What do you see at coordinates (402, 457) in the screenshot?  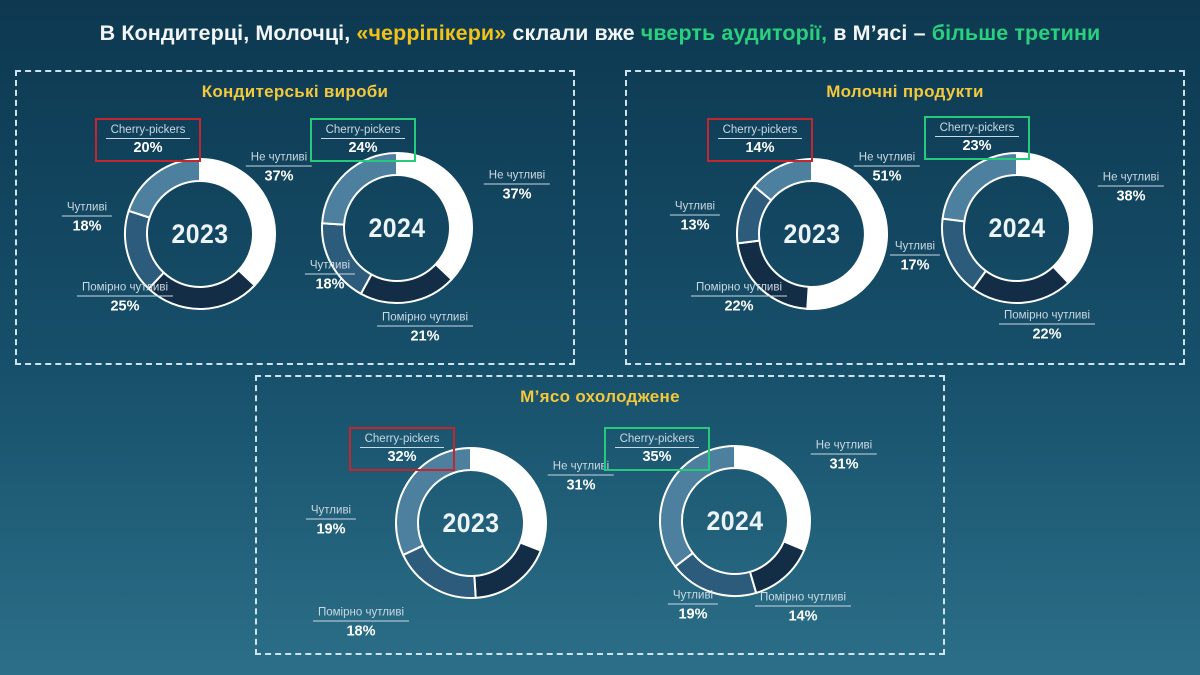 I see `cherry-pickers-pct: 32%` at bounding box center [402, 457].